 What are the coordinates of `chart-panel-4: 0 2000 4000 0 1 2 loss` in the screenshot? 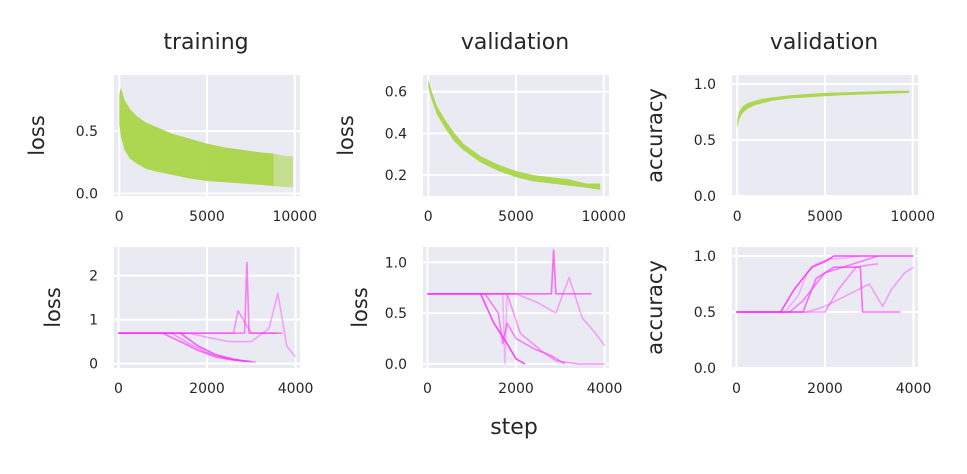 It's located at (177, 322).